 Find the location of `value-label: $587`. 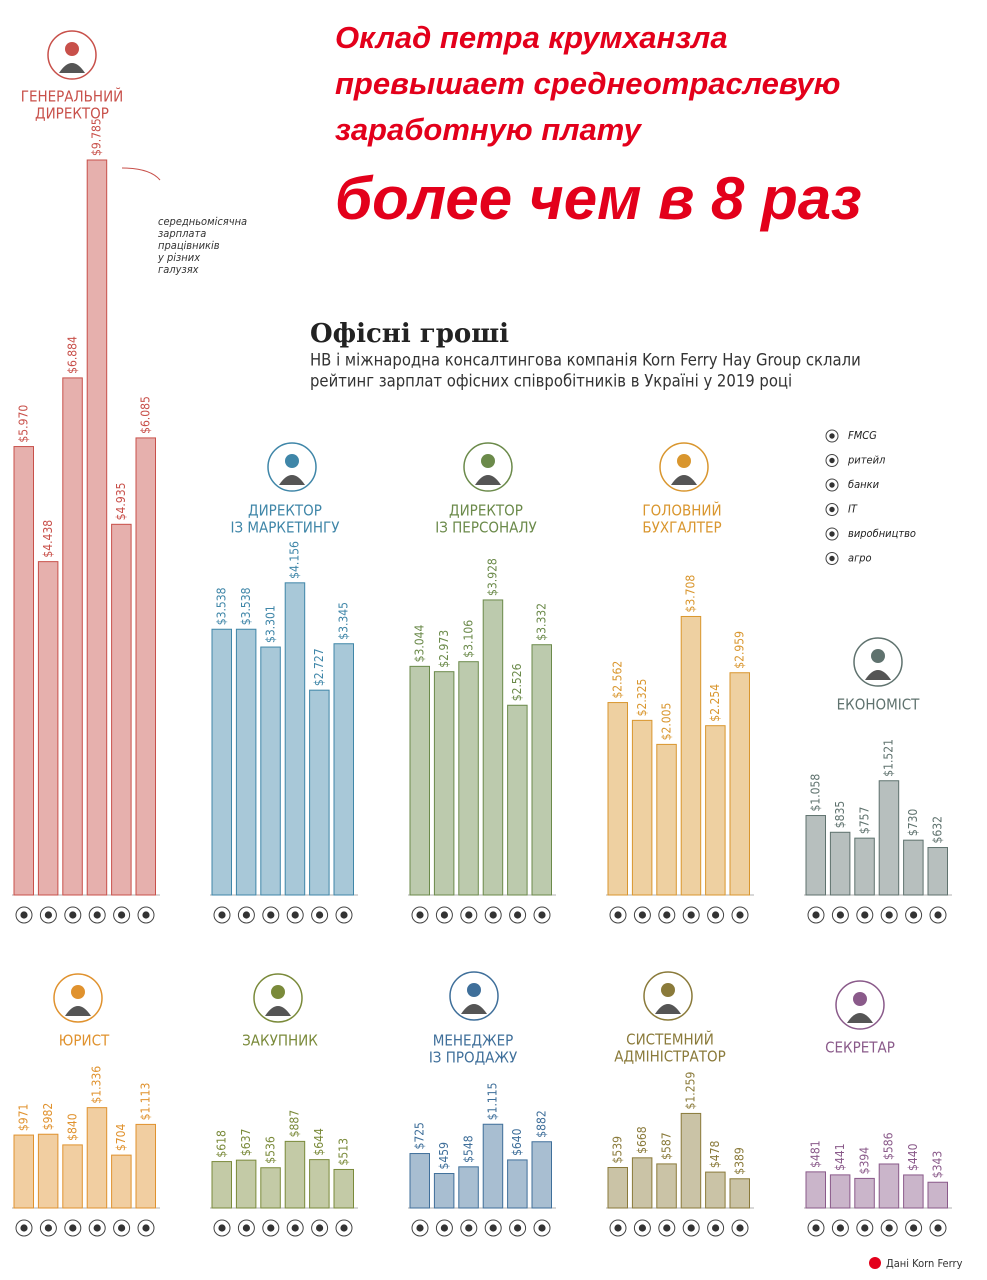

value-label: $587 is located at coordinates (666, 1145).